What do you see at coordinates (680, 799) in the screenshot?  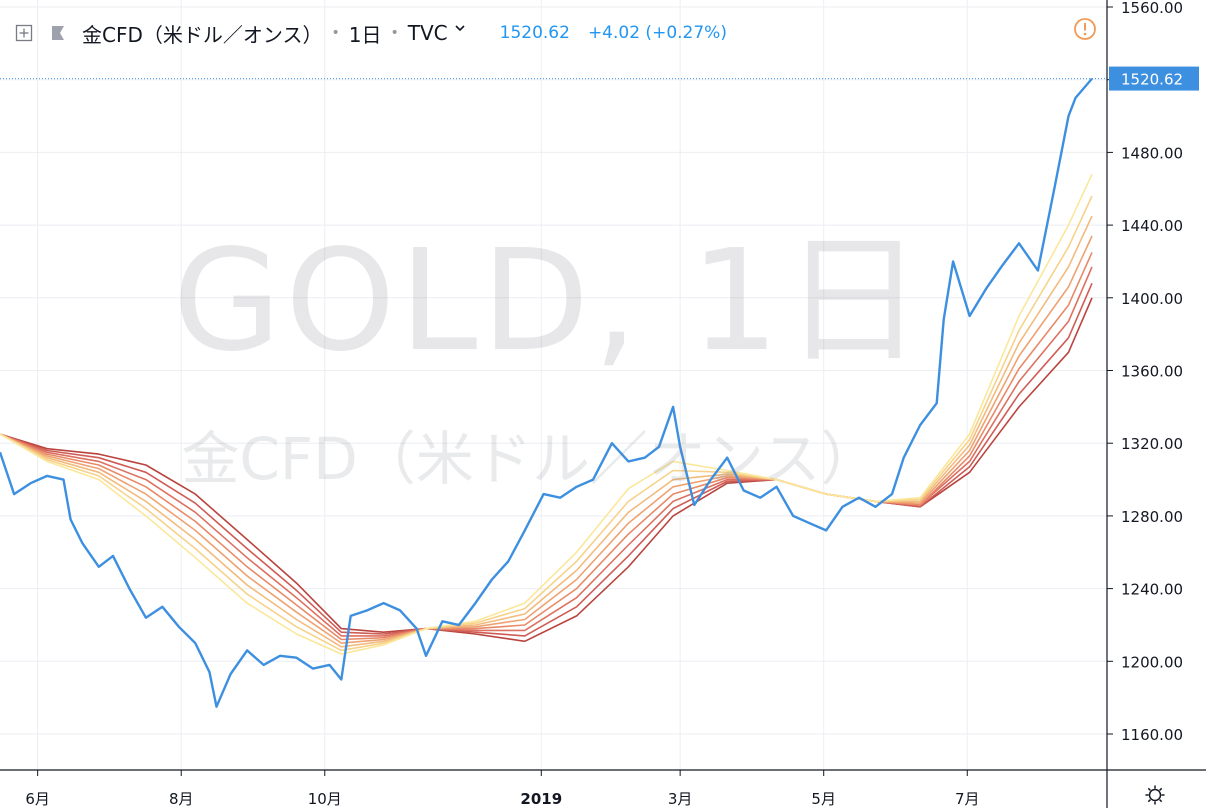 I see `x-tick-label: 3月` at bounding box center [680, 799].